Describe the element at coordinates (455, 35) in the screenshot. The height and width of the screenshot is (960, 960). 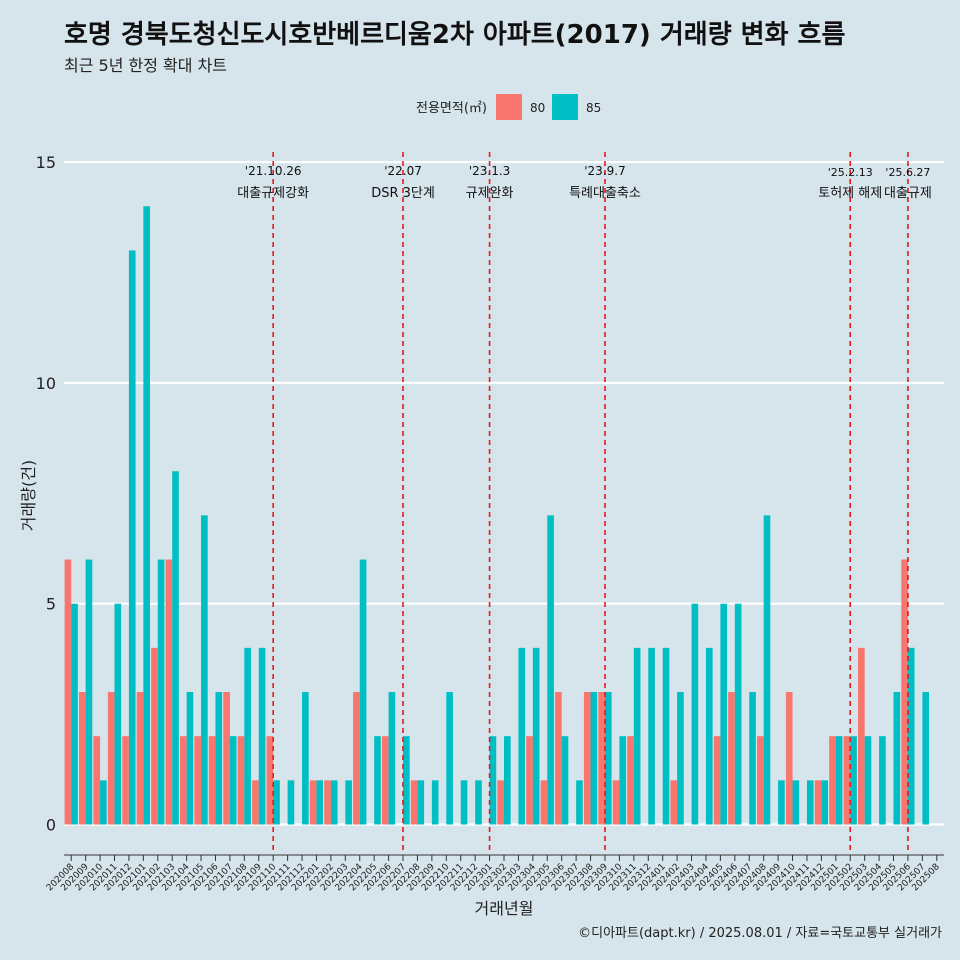
I see `chart-title: 호명 경북도청신도시호반베르디움2차 아파트(2017) 거래량 변화 흐름` at that location.